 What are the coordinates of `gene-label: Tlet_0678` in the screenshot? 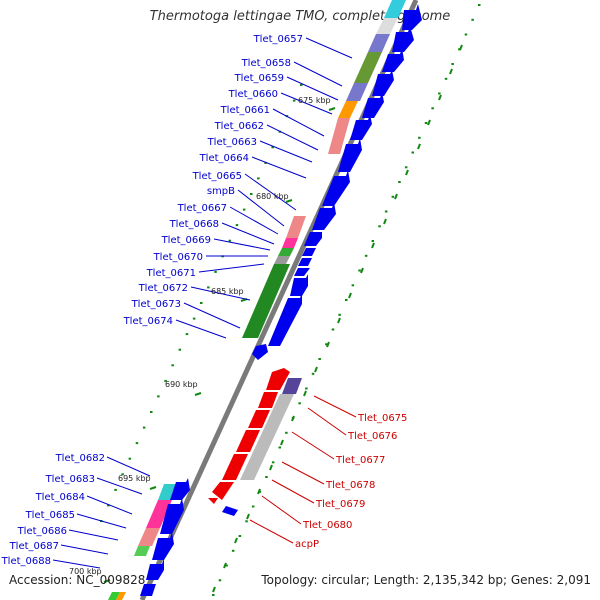 It's located at (350, 485).